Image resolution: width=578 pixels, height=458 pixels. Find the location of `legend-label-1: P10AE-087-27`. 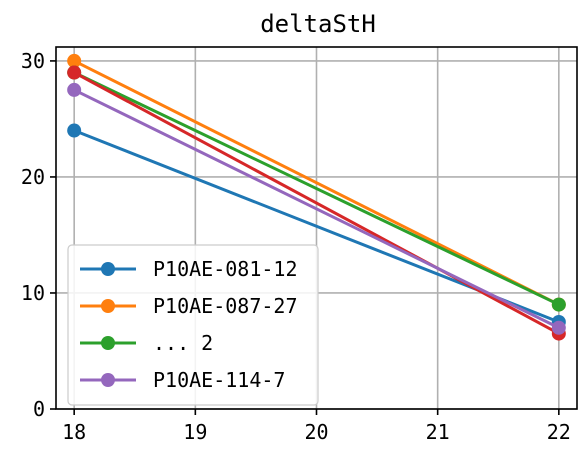

legend-label-1: P10AE-087-27 is located at coordinates (225, 306).